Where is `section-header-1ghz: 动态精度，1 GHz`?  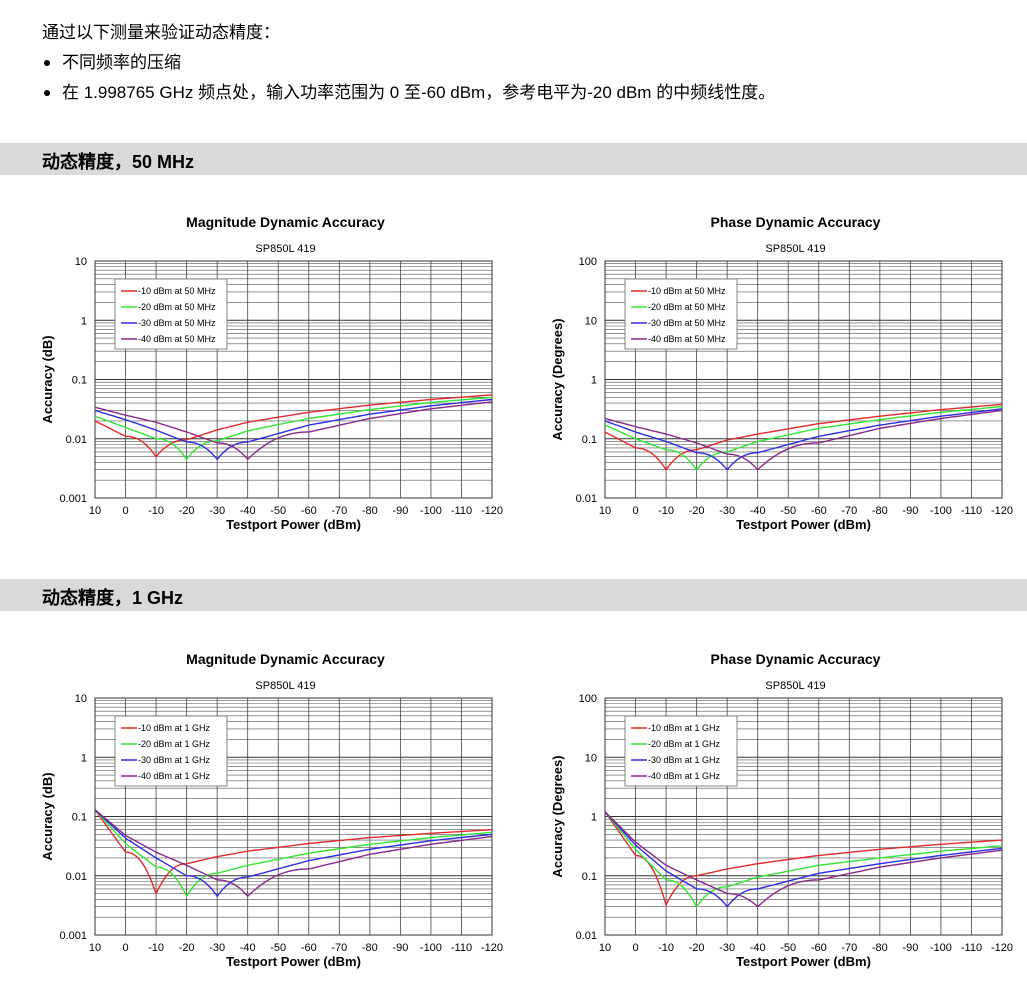
section-header-1ghz: 动态精度，1 GHz is located at coordinates (513, 595).